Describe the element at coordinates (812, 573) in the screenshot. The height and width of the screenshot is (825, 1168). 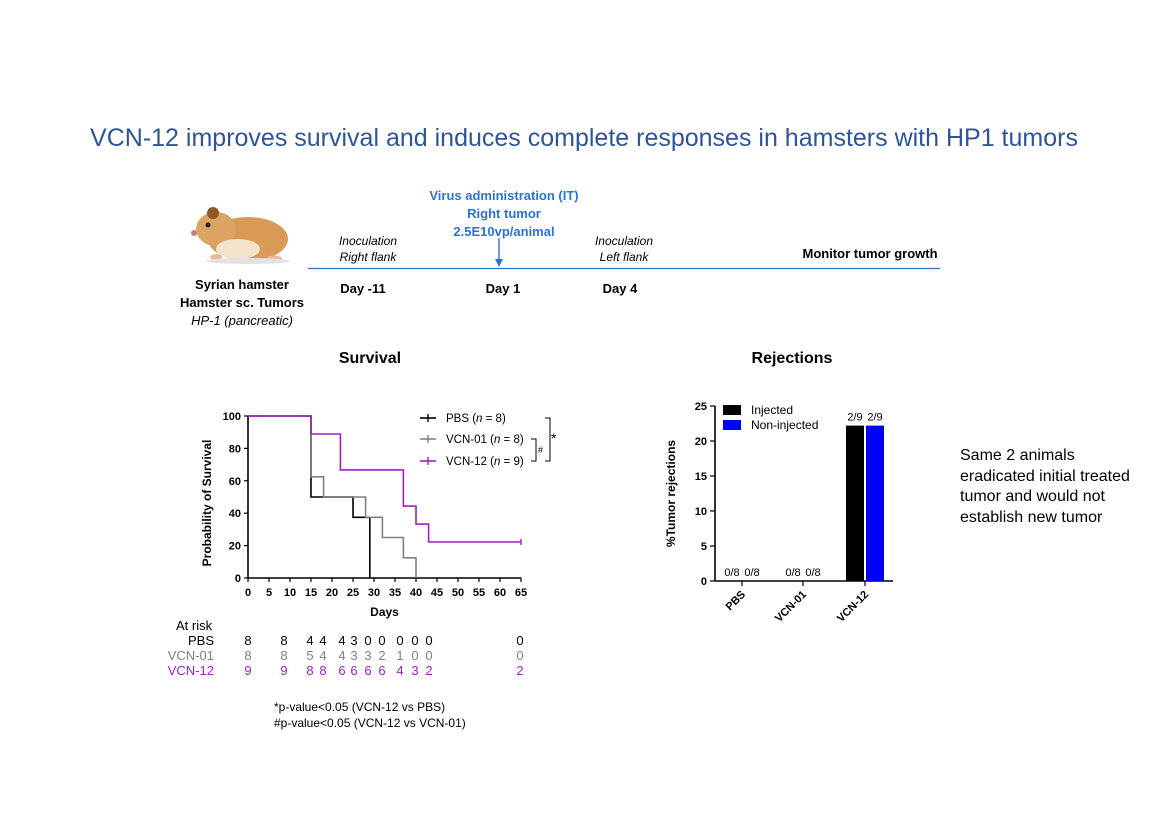
I see `bar-label-vcn-01-non-injected: 0/8` at that location.